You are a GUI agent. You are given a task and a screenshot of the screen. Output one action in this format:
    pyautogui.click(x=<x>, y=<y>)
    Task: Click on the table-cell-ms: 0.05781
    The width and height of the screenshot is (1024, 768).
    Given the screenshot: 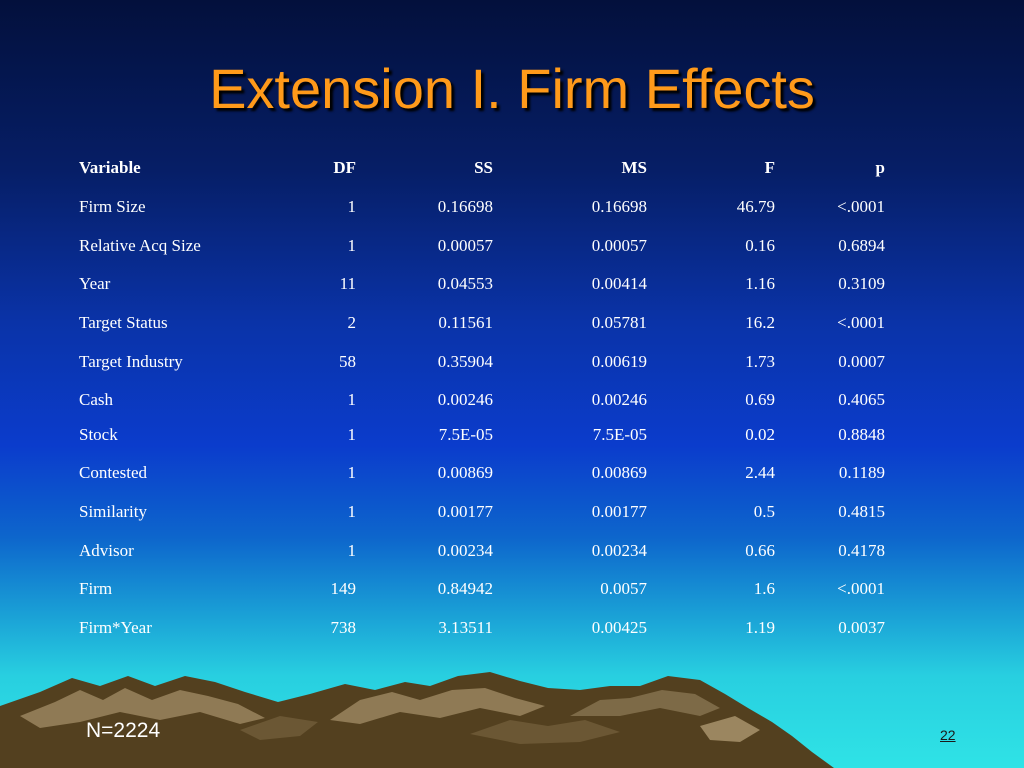 What is the action you would take?
    pyautogui.click(x=619, y=322)
    